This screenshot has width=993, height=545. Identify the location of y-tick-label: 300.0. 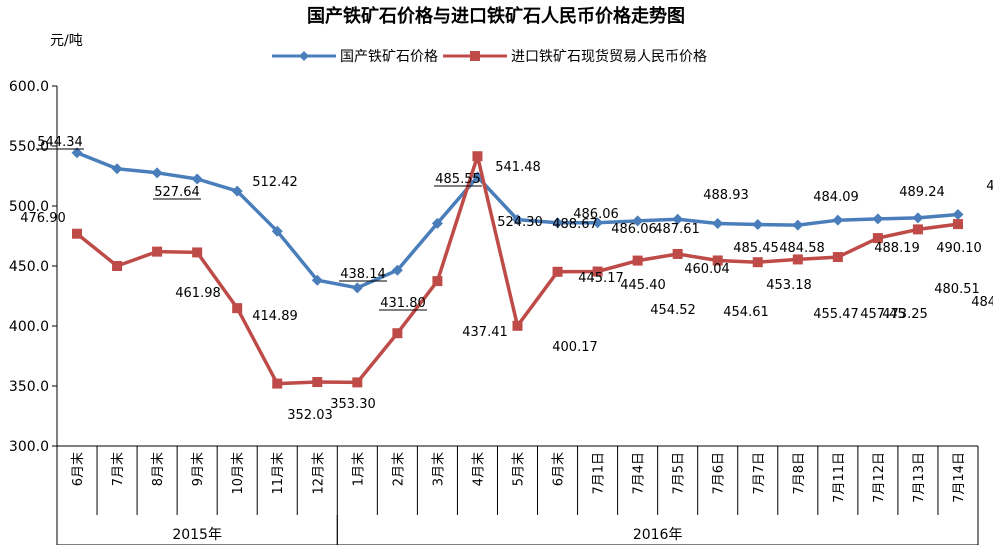
(29, 447).